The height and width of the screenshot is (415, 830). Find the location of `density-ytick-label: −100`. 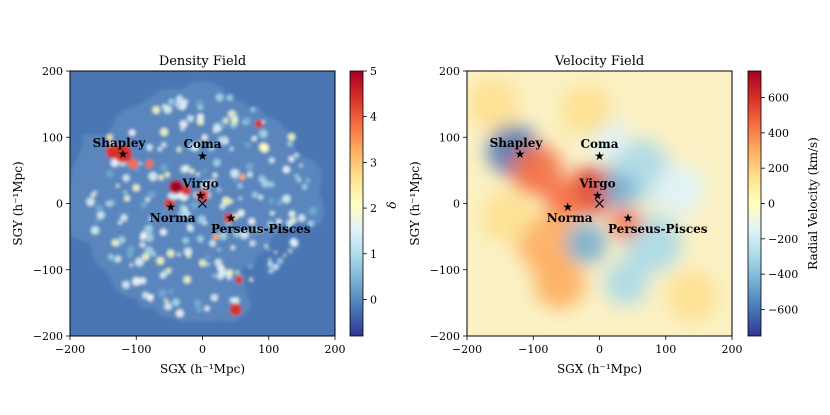

density-ytick-label: −100 is located at coordinates (48, 270).